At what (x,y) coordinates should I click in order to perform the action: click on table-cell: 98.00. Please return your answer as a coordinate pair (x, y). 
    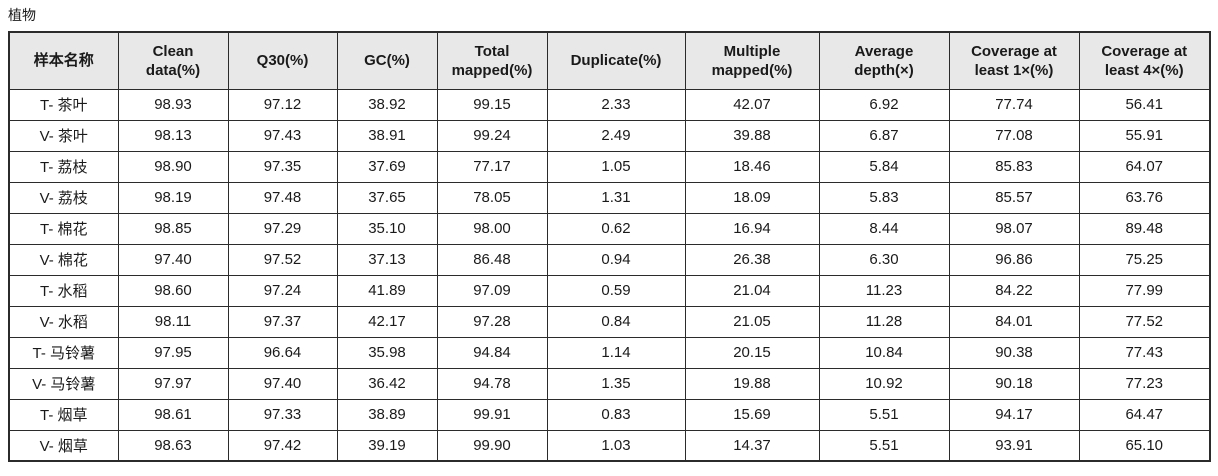
    Looking at the image, I should click on (492, 228).